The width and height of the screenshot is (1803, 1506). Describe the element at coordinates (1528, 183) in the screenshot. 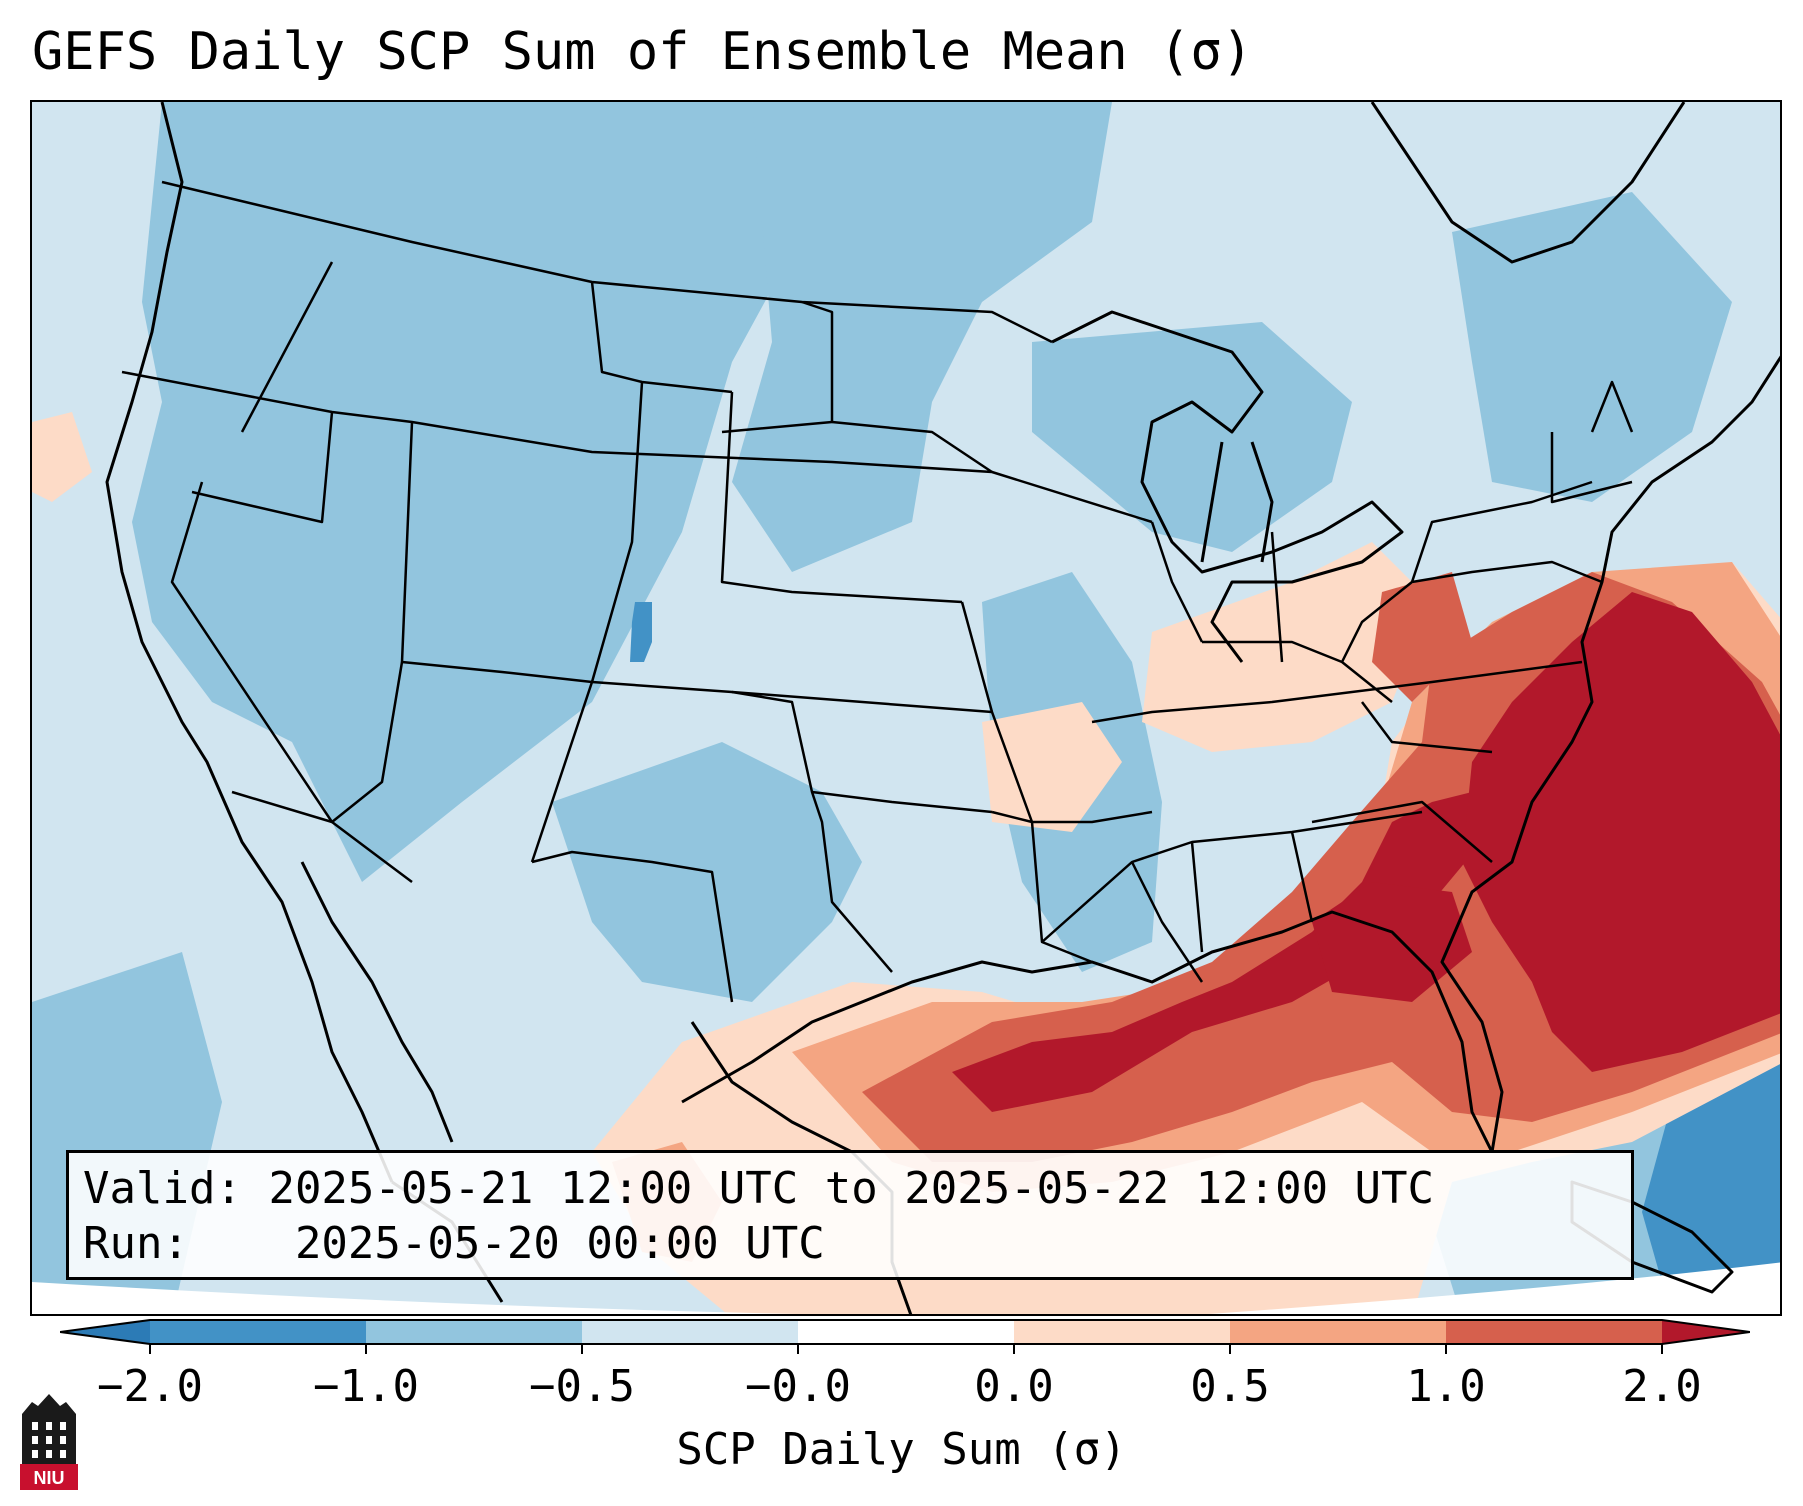

I see `canada-east-line` at that location.